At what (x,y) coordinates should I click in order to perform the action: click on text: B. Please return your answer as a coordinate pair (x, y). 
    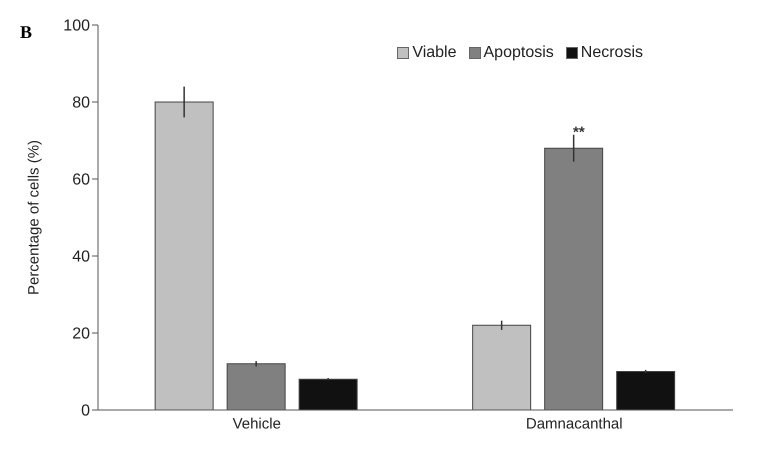
    Looking at the image, I should click on (26, 32).